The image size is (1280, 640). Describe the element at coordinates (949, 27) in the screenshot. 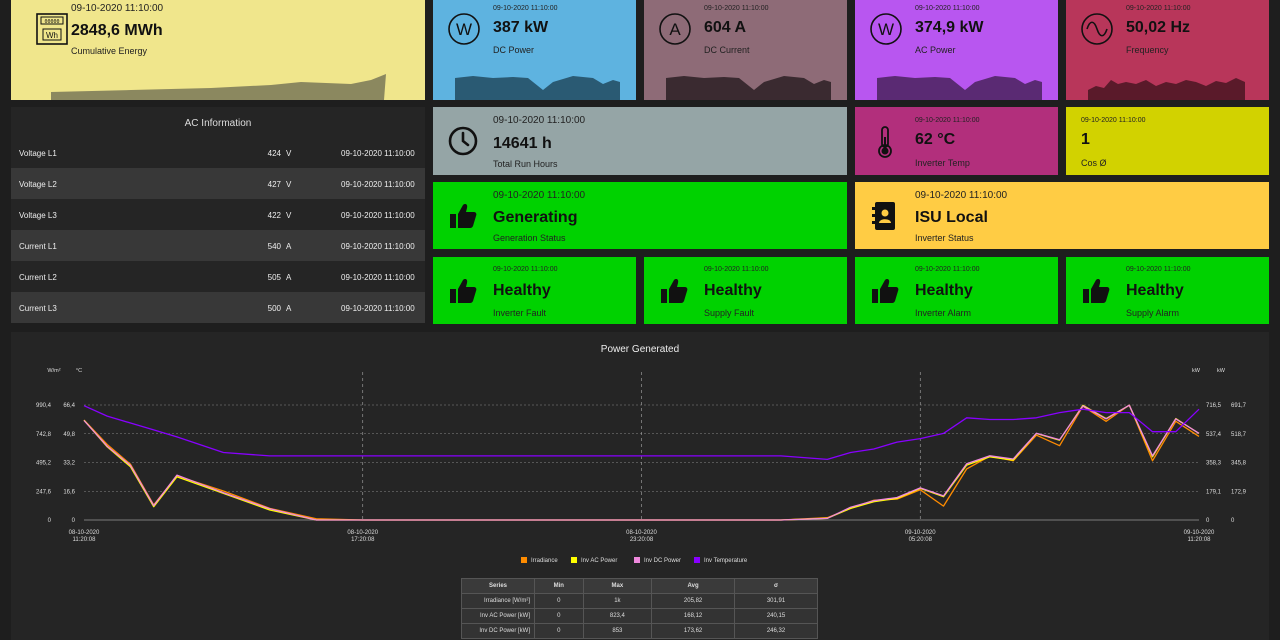

I see `ac-power-value: 374,9 kW` at that location.